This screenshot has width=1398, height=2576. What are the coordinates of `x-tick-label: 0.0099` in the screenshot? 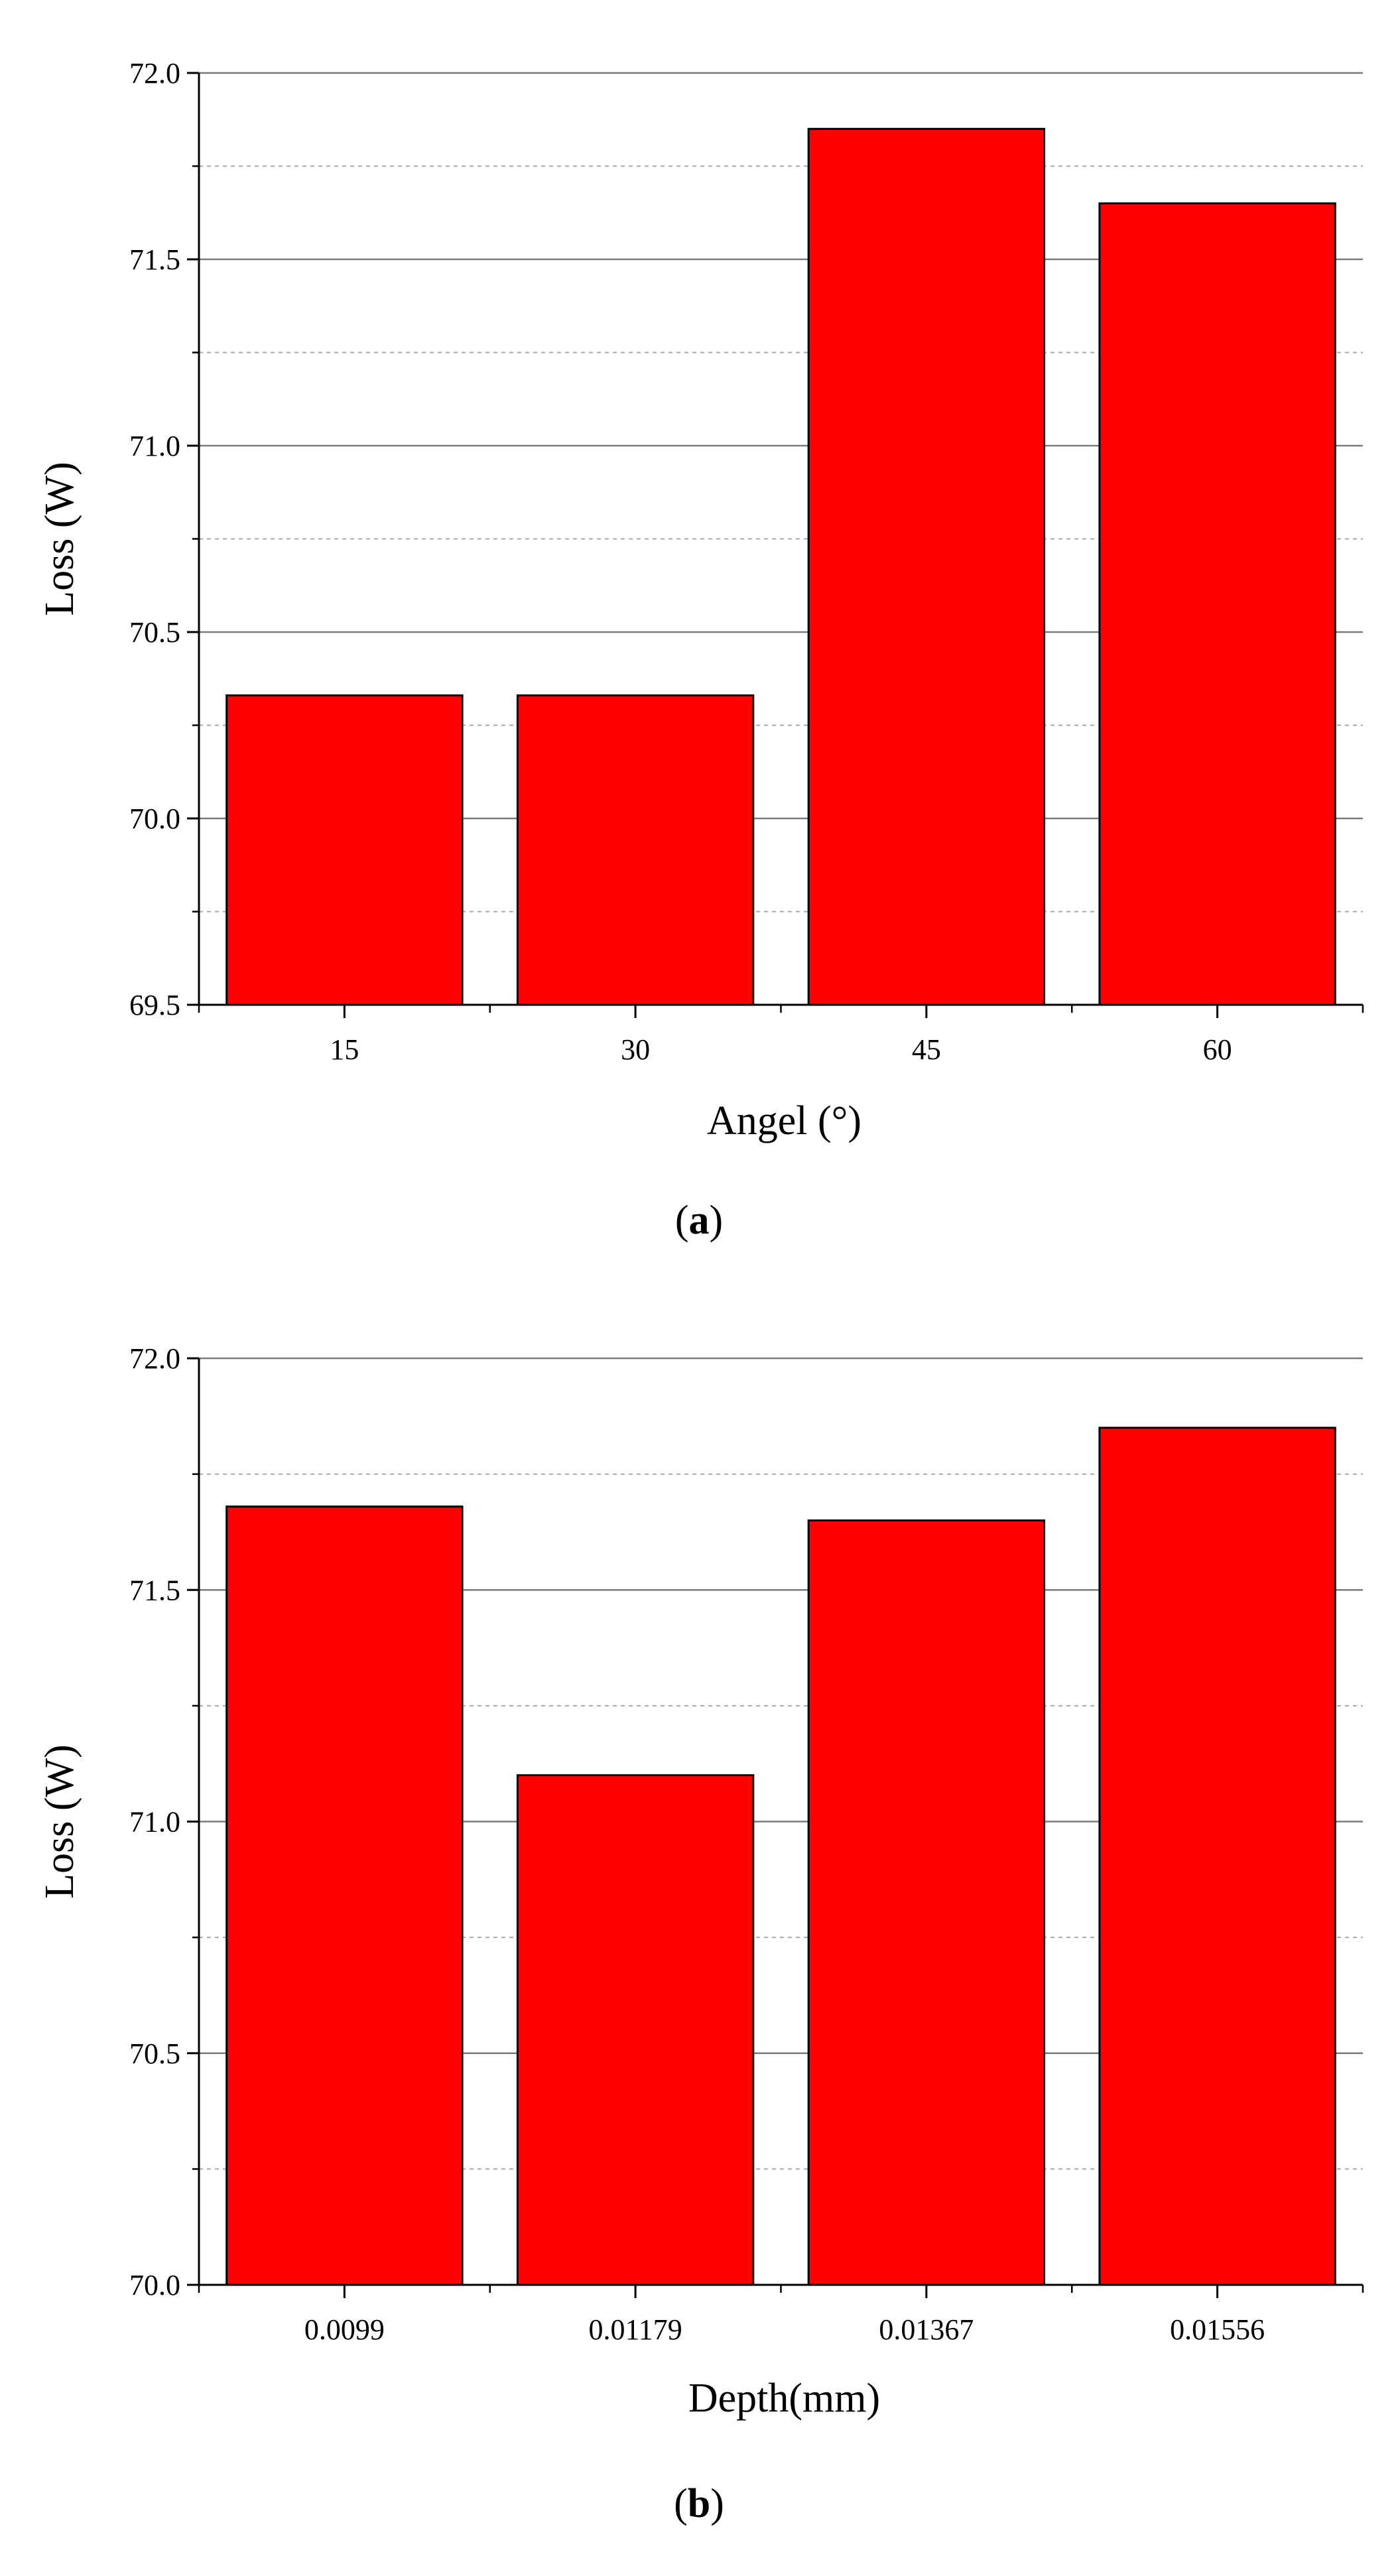 It's located at (344, 2330).